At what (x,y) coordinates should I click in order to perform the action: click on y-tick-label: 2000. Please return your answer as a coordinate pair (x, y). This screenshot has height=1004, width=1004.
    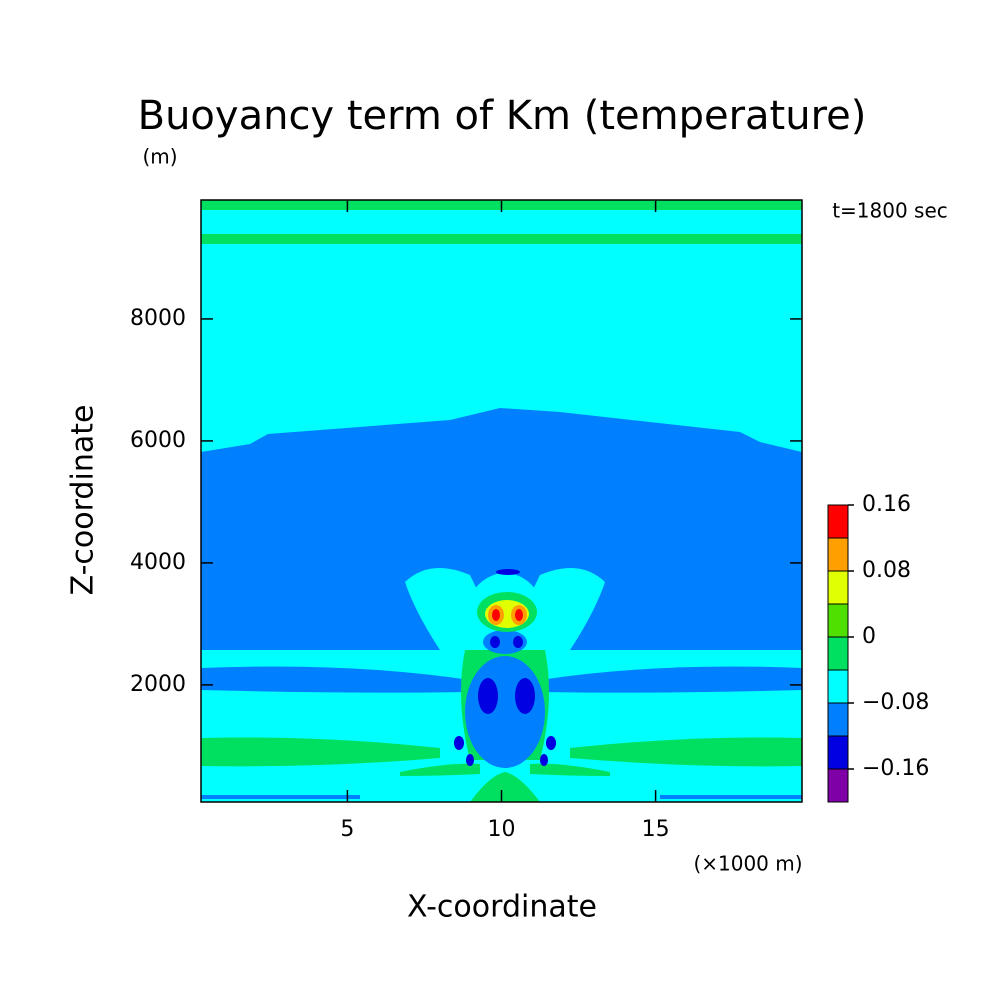
    Looking at the image, I should click on (158, 684).